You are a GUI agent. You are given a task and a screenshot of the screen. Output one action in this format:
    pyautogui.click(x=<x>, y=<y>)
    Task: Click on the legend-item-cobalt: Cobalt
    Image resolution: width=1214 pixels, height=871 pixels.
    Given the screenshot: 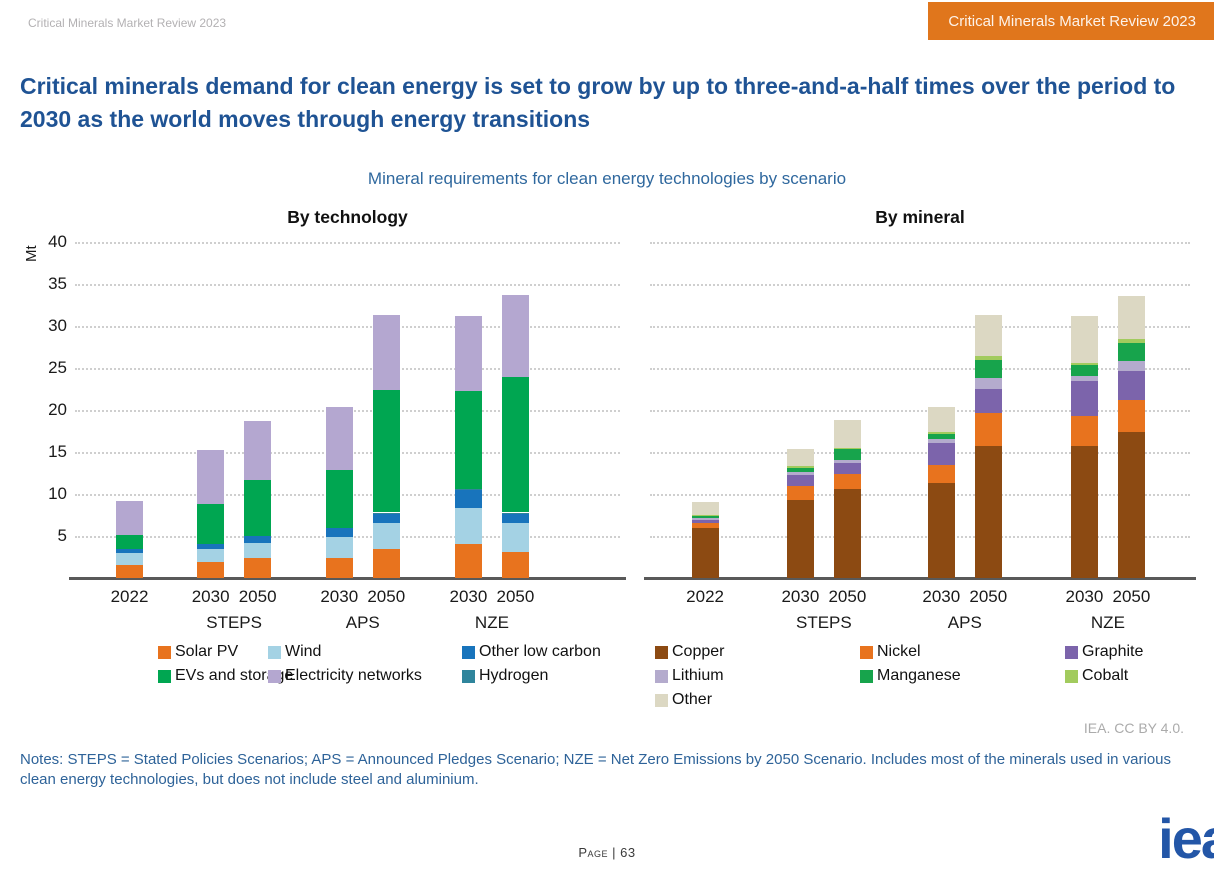 What is the action you would take?
    pyautogui.click(x=1096, y=676)
    